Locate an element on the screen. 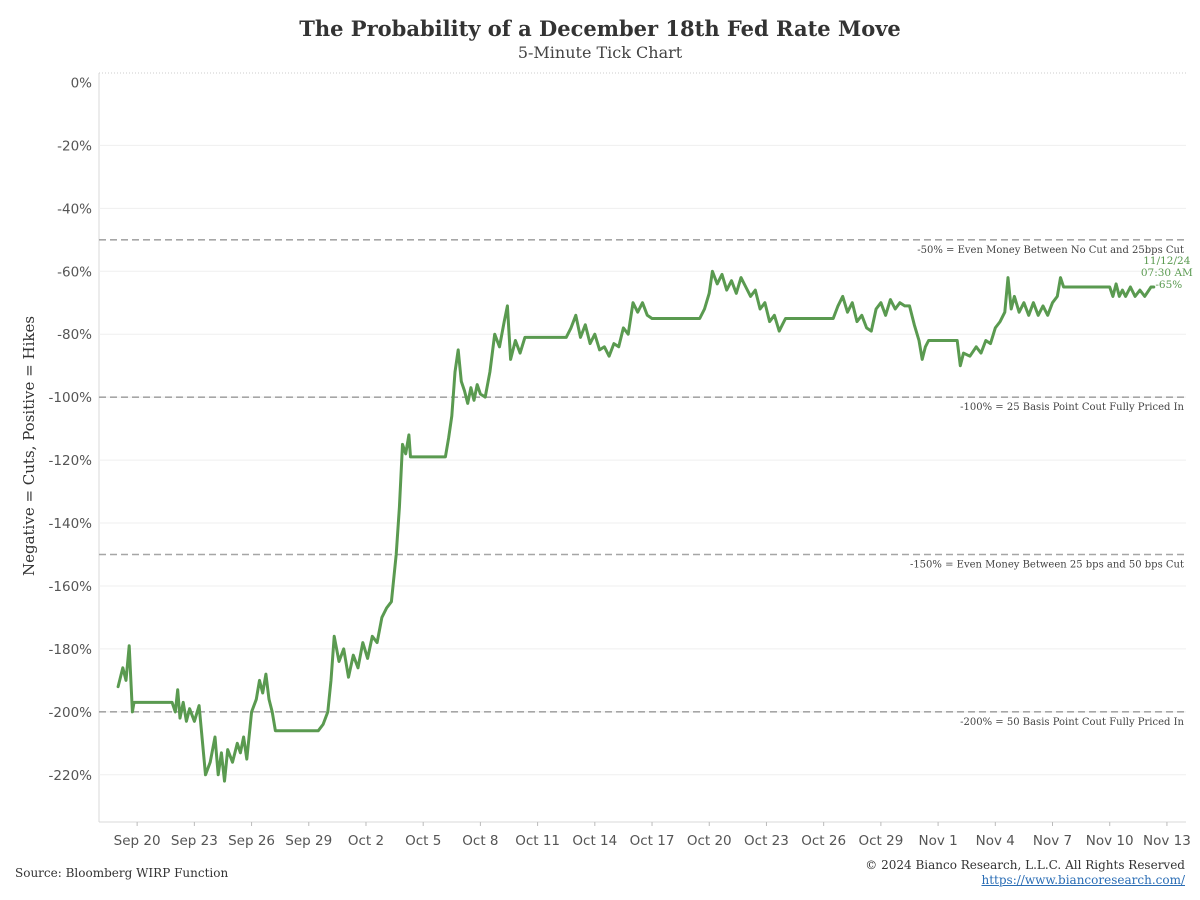  x-tick-label: Sep 26 is located at coordinates (251, 841).